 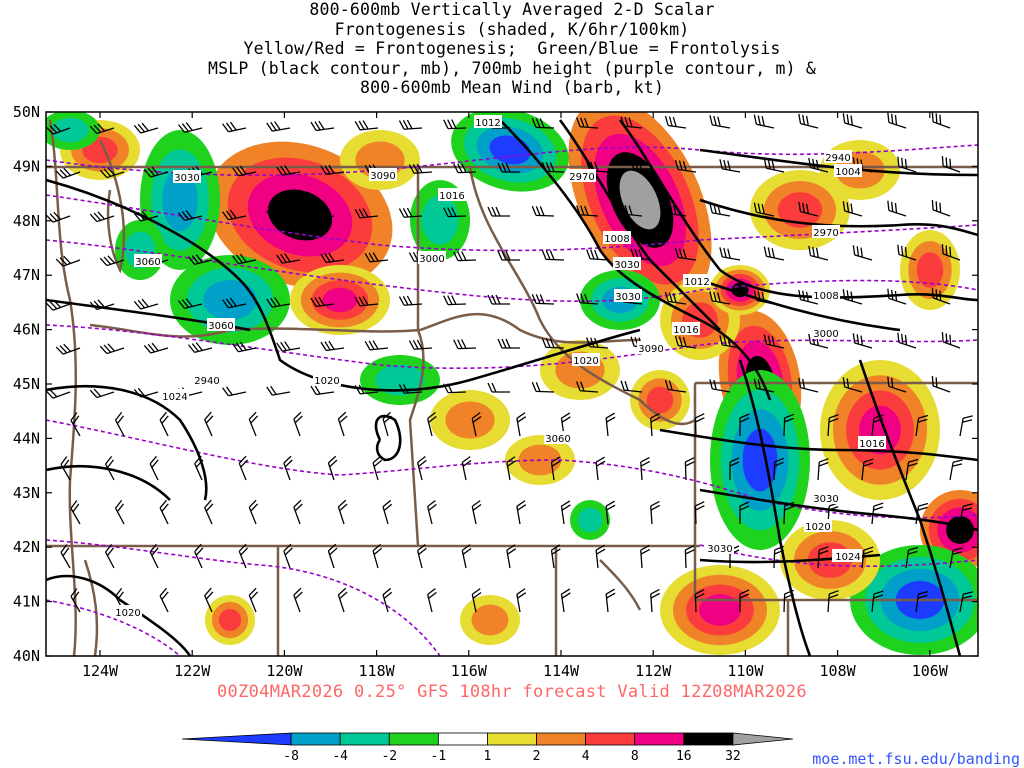 I want to click on mslp-label: 1020, so click(x=127, y=613).